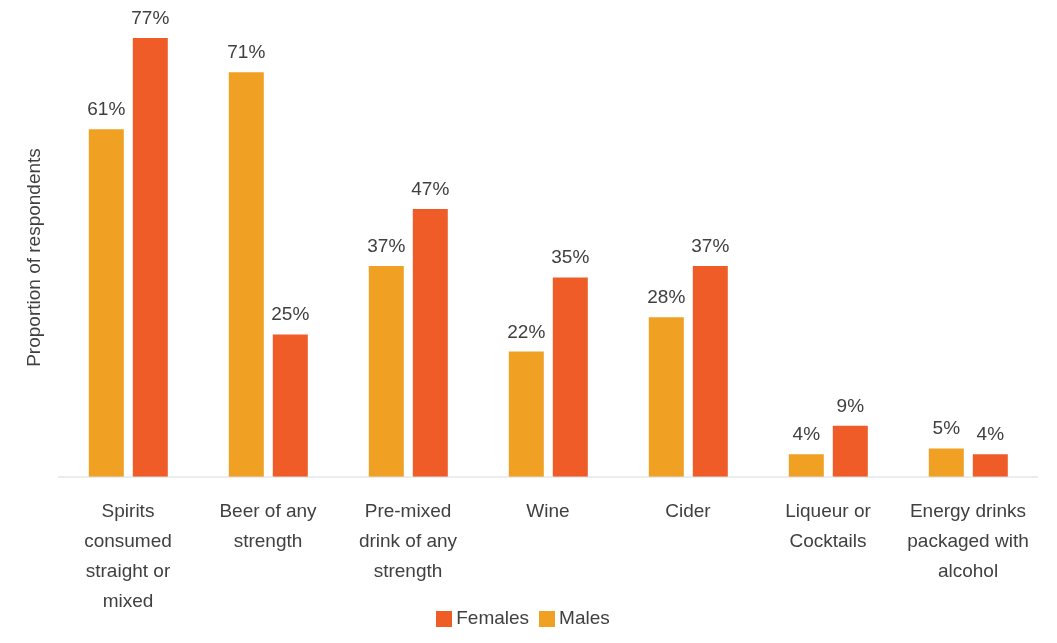 Image resolution: width=1057 pixels, height=643 pixels. I want to click on data-label: 9%, so click(850, 405).